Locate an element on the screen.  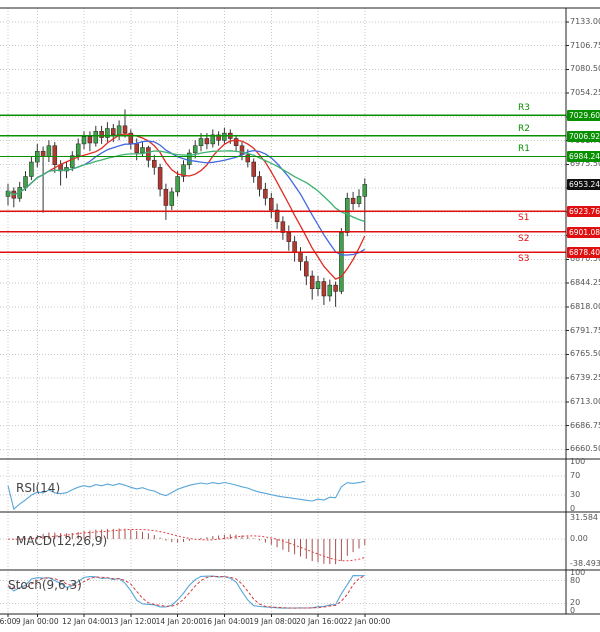
price-tick-label: 6818.00 is located at coordinates (585, 306).